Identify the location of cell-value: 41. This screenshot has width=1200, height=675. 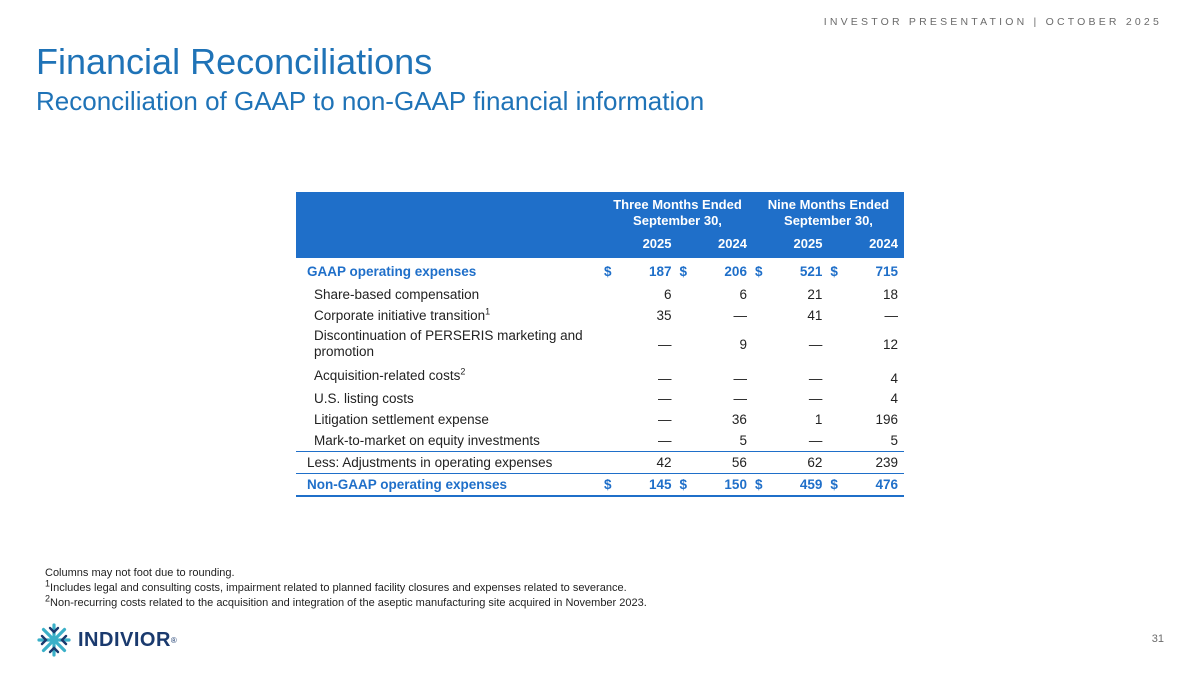
(815, 315).